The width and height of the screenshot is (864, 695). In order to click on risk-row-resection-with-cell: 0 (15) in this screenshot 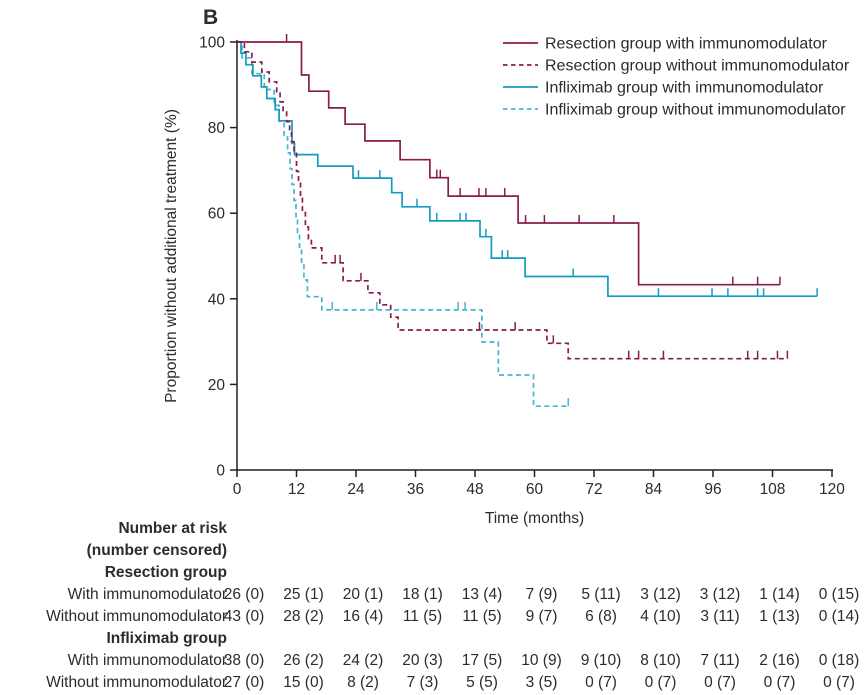, I will do `click(839, 594)`.